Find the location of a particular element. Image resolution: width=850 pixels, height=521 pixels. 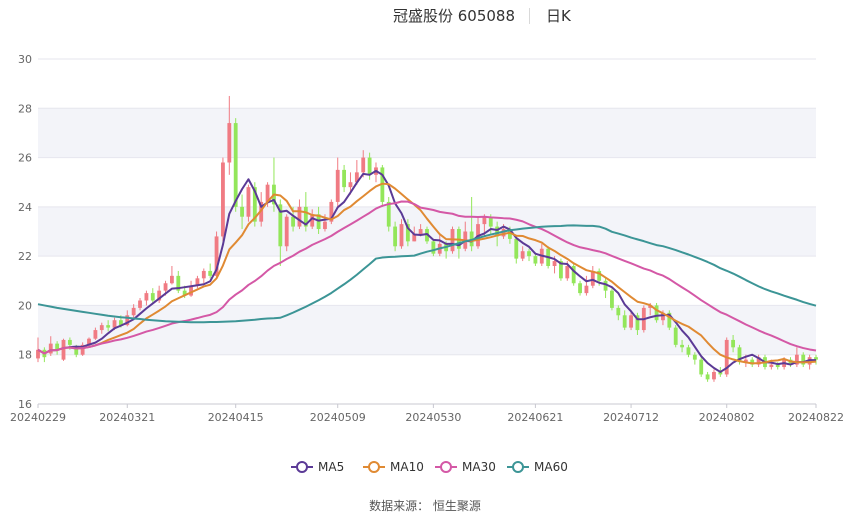

legend-item-ma10: MA10 is located at coordinates (393, 467).